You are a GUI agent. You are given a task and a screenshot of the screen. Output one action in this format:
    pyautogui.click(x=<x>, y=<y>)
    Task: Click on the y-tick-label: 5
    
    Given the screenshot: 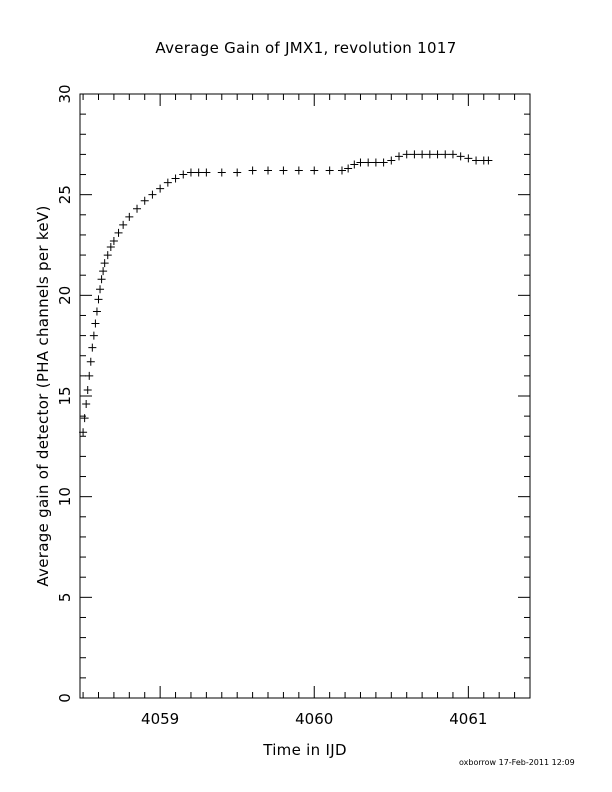 What is the action you would take?
    pyautogui.click(x=65, y=598)
    